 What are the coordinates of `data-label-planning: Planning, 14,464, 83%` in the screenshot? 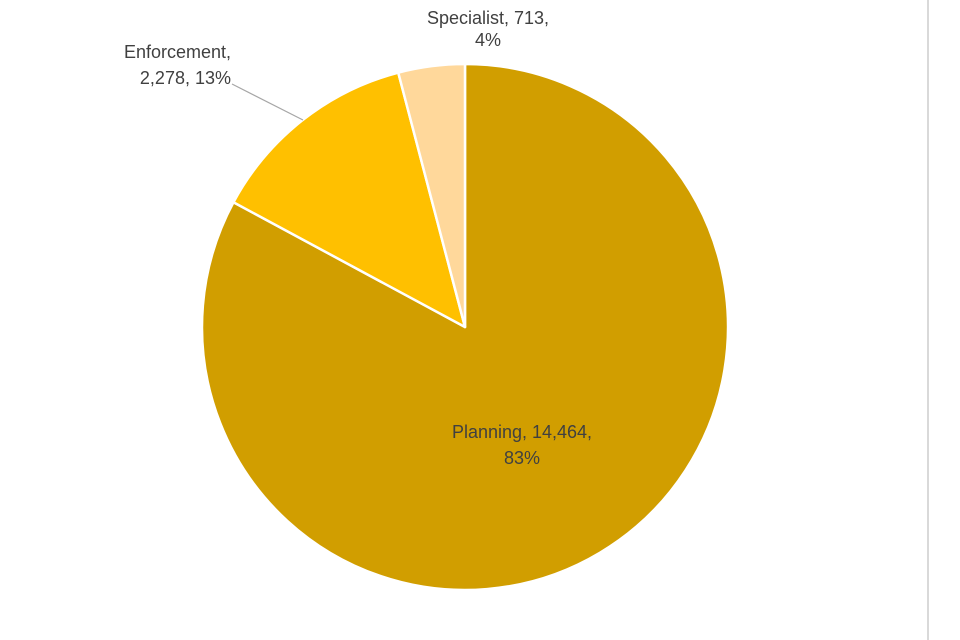 It's located at (522, 445).